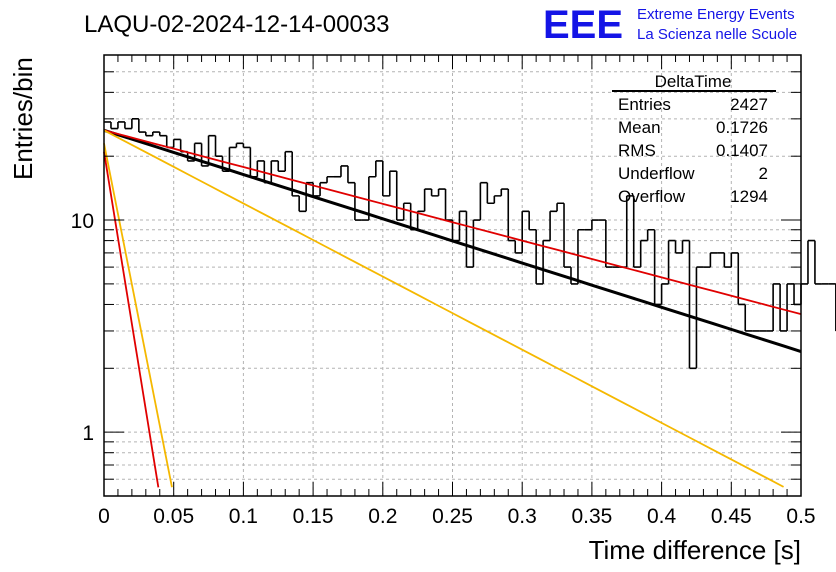  What do you see at coordinates (716, 14) in the screenshot?
I see `eee-logo-line1: Extreme Energy Events` at bounding box center [716, 14].